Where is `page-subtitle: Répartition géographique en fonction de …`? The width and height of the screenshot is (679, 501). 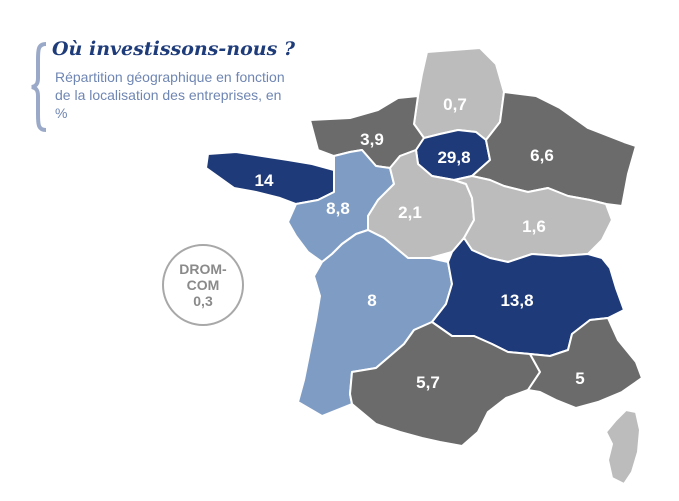 page-subtitle: Répartition géographique en fonction de … is located at coordinates (170, 95).